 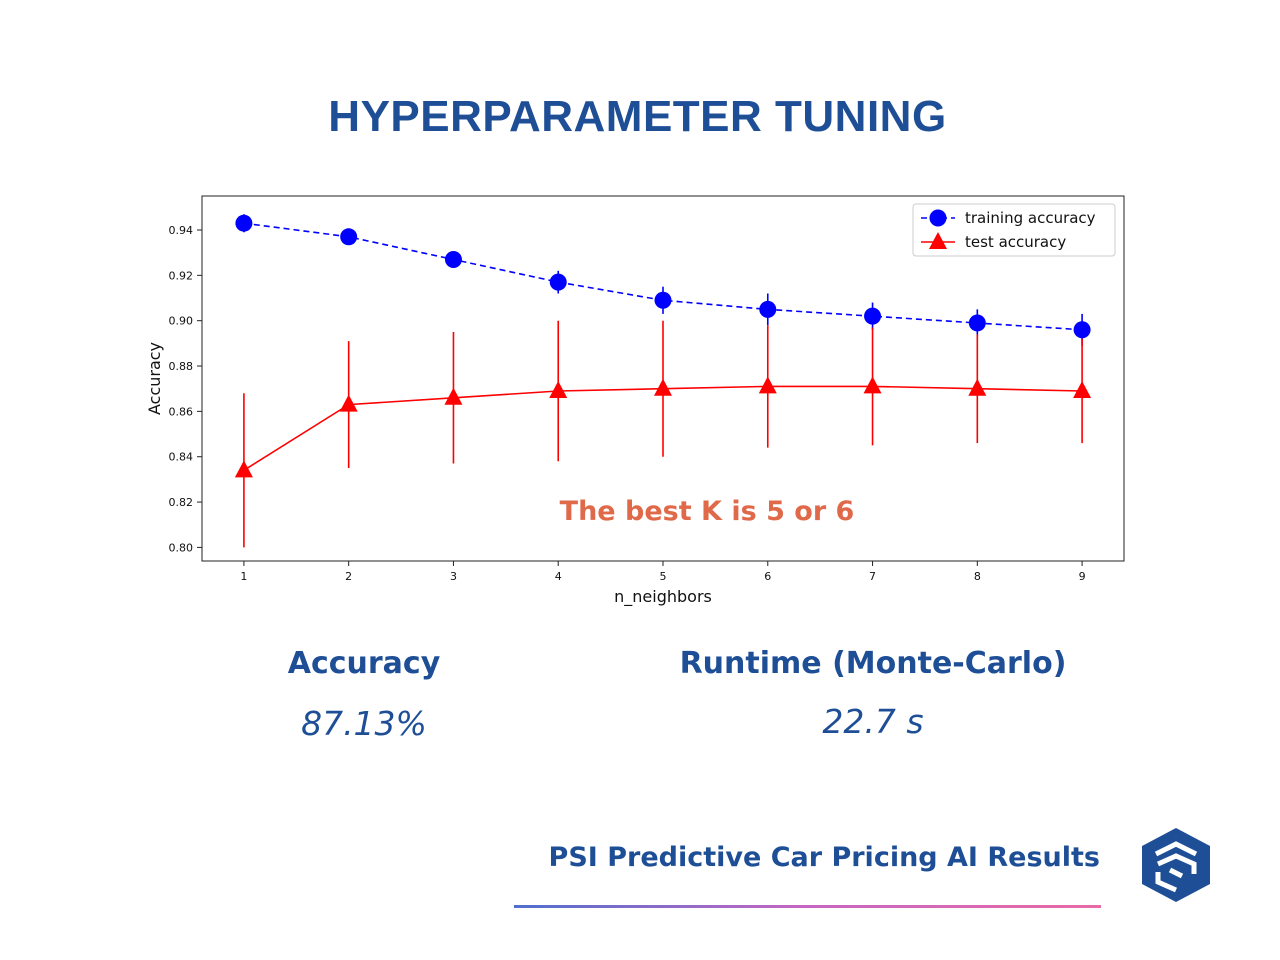 What do you see at coordinates (663, 276) in the screenshot?
I see `training-series-line` at bounding box center [663, 276].